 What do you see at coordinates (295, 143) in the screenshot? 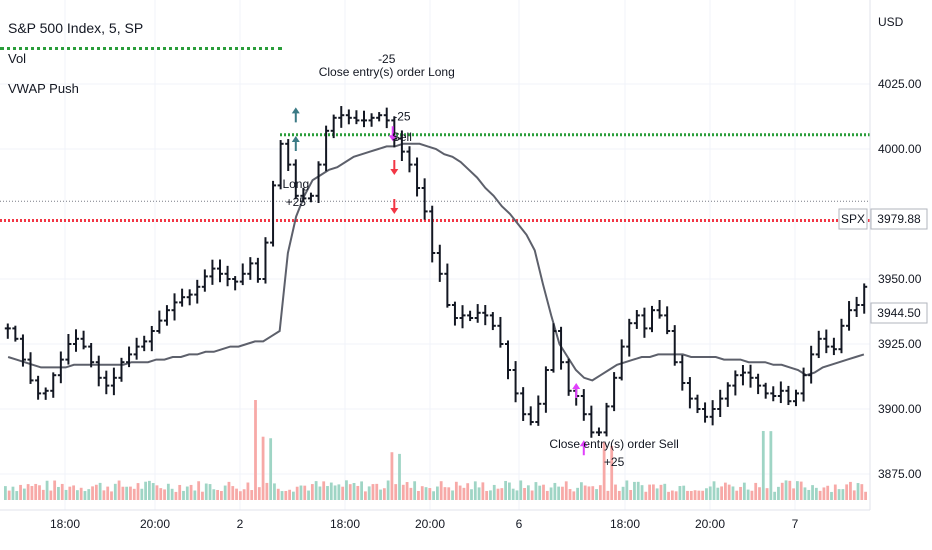
I see `long-entry-arrow` at bounding box center [295, 143].